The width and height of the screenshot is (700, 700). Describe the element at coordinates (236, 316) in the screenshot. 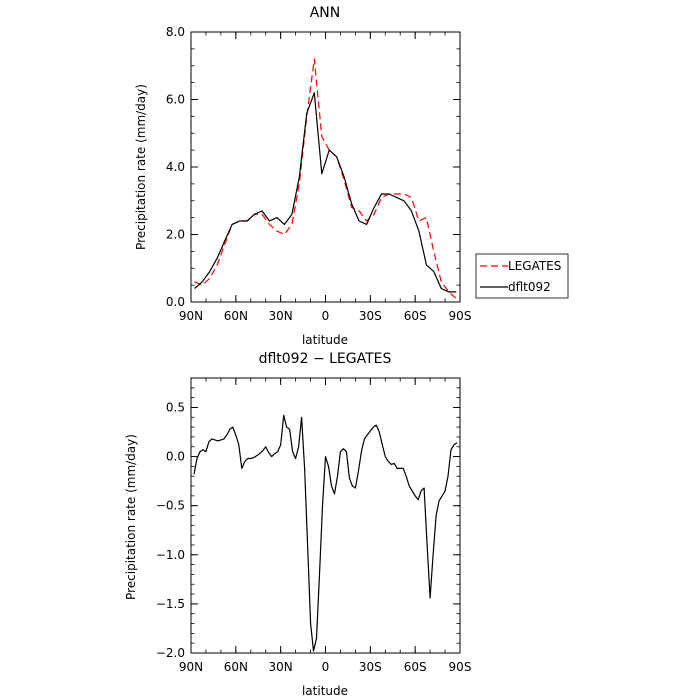

I see `top-x-tick-label: 60N` at that location.